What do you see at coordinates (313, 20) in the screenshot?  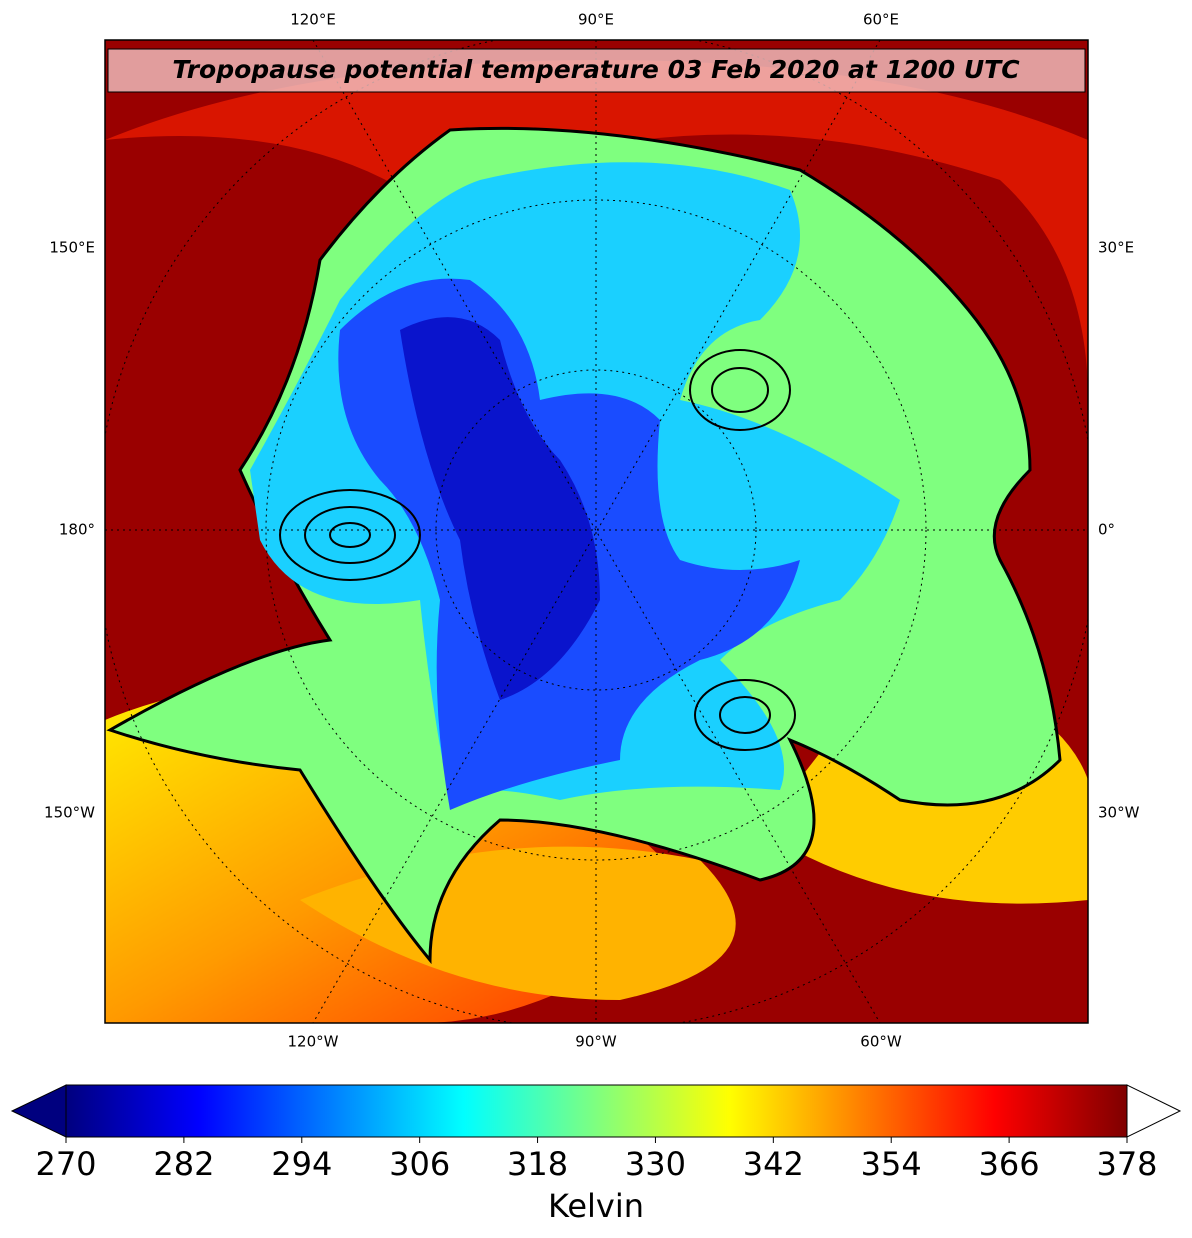 I see `longitude-label: 120°E` at bounding box center [313, 20].